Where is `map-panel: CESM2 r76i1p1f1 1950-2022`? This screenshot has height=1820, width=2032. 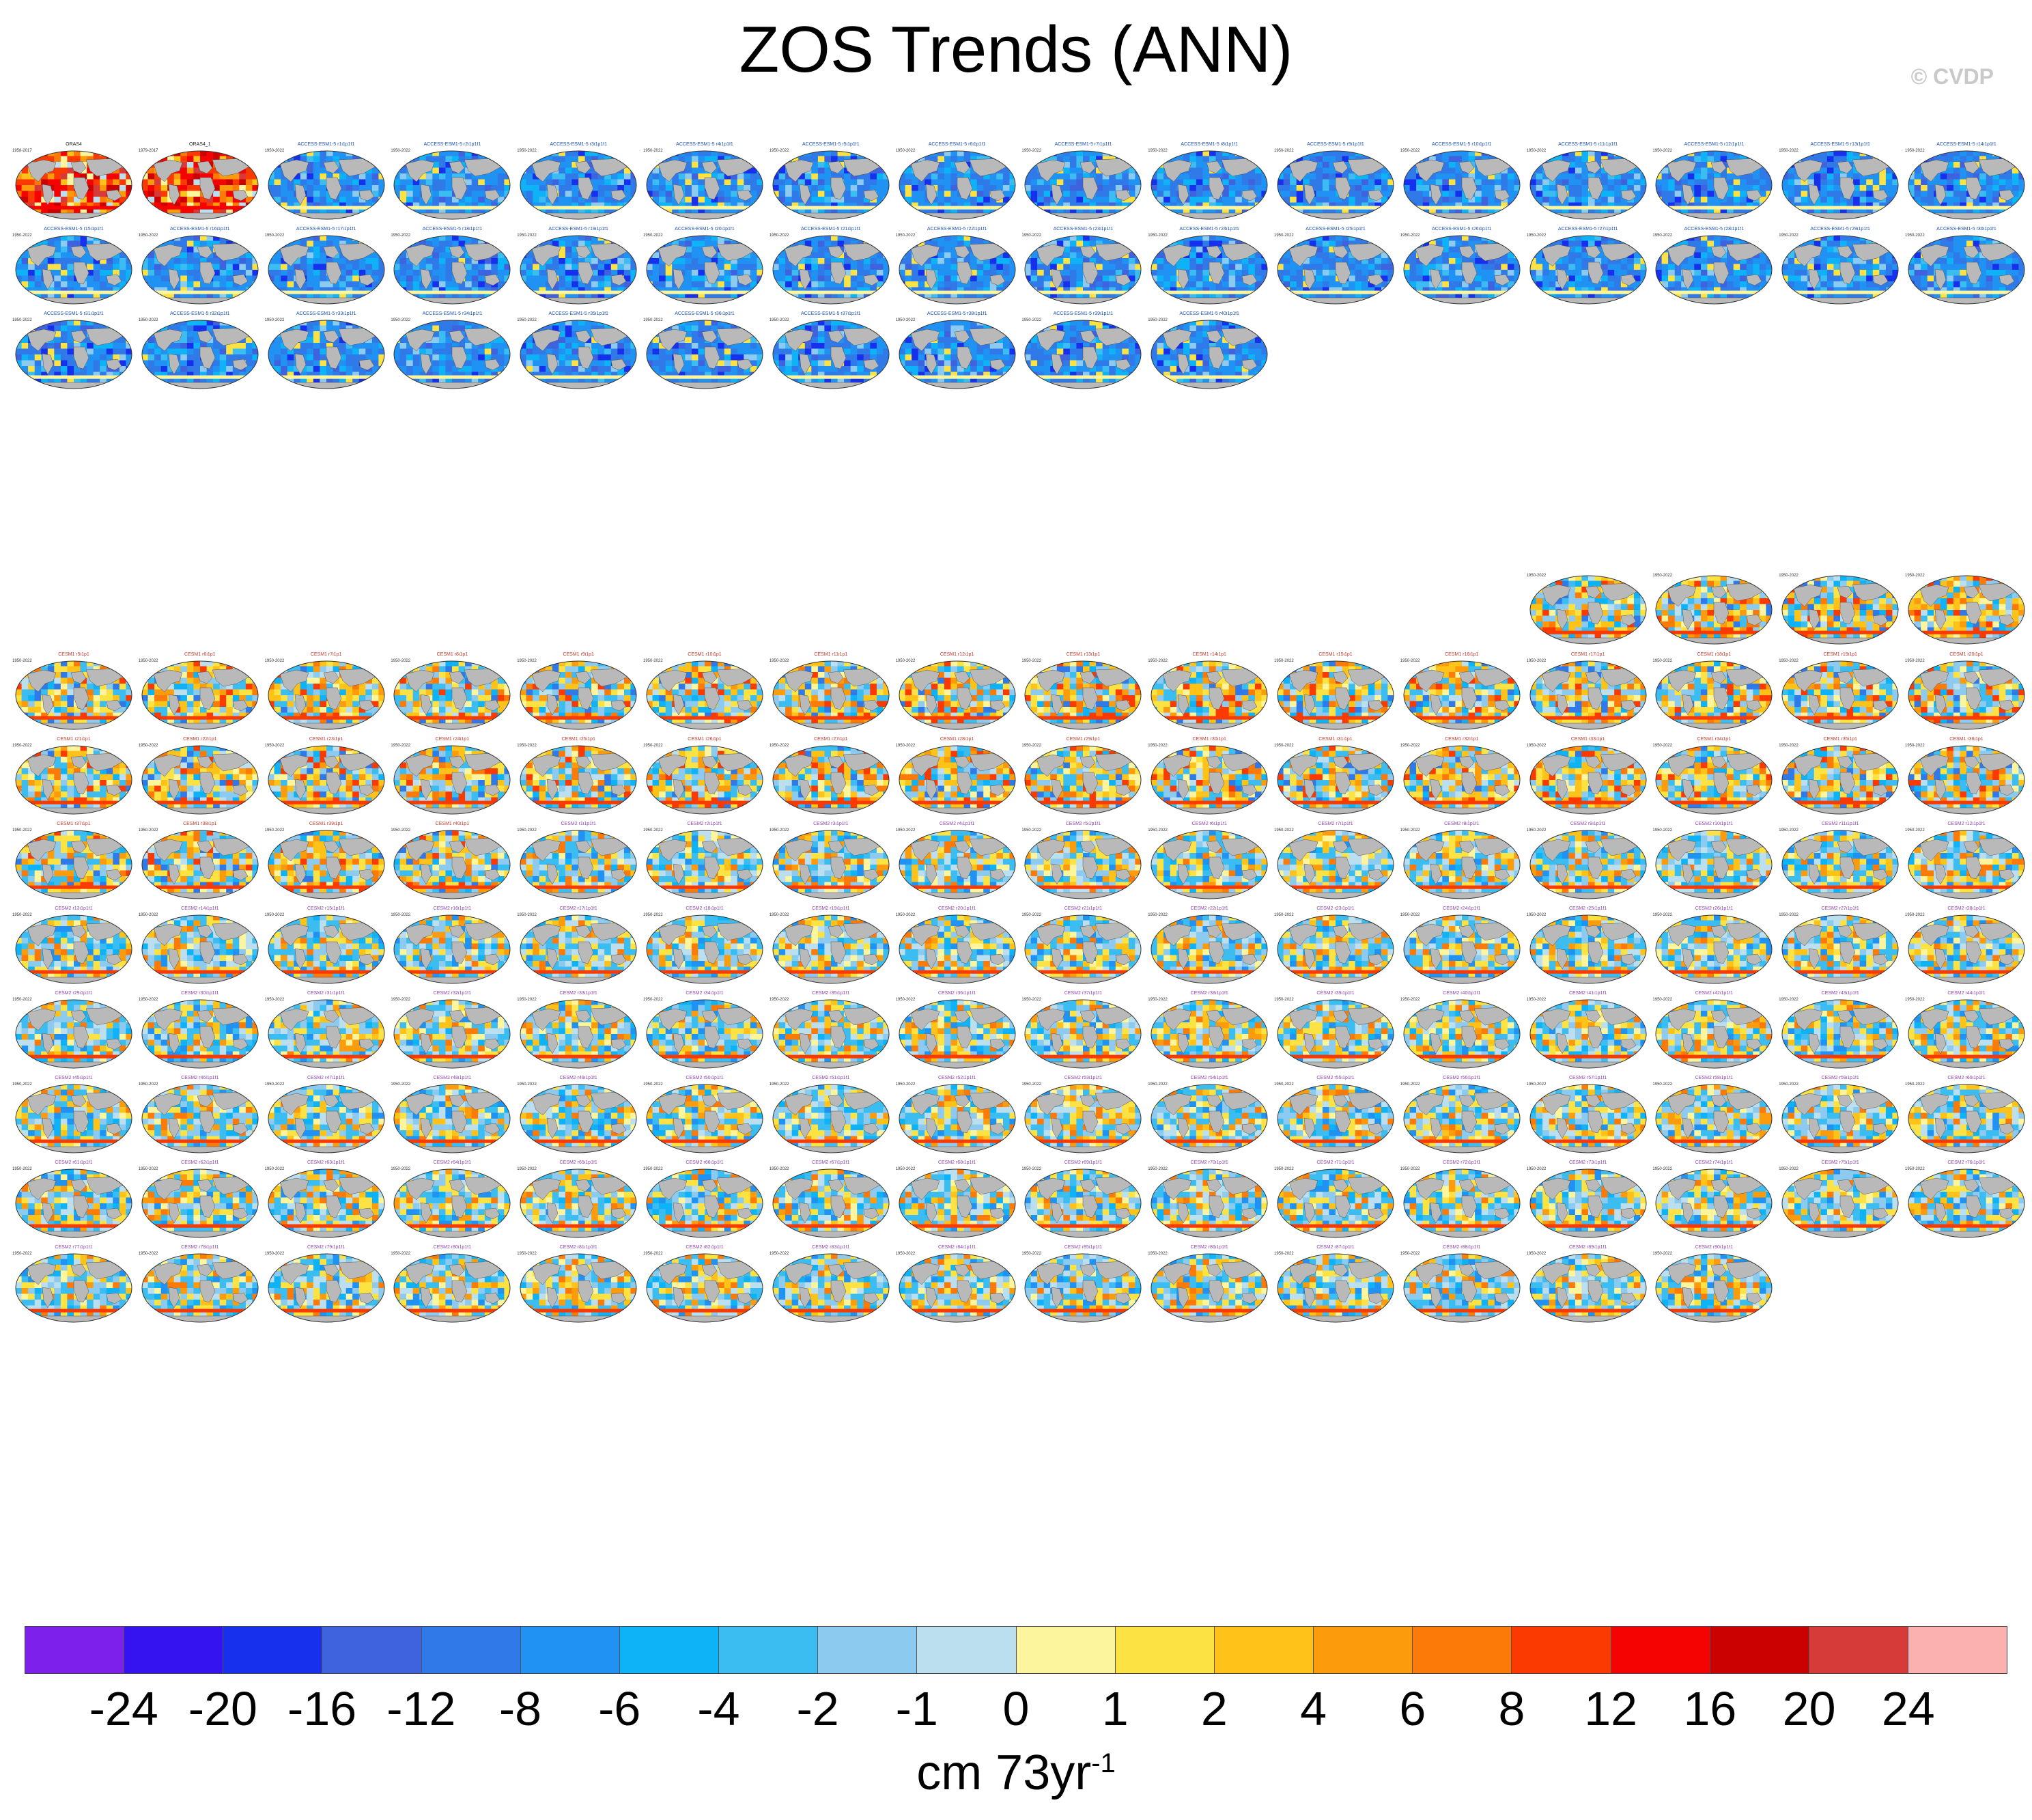 map-panel: CESM2 r76i1p1f1 1950-2022 is located at coordinates (1966, 1200).